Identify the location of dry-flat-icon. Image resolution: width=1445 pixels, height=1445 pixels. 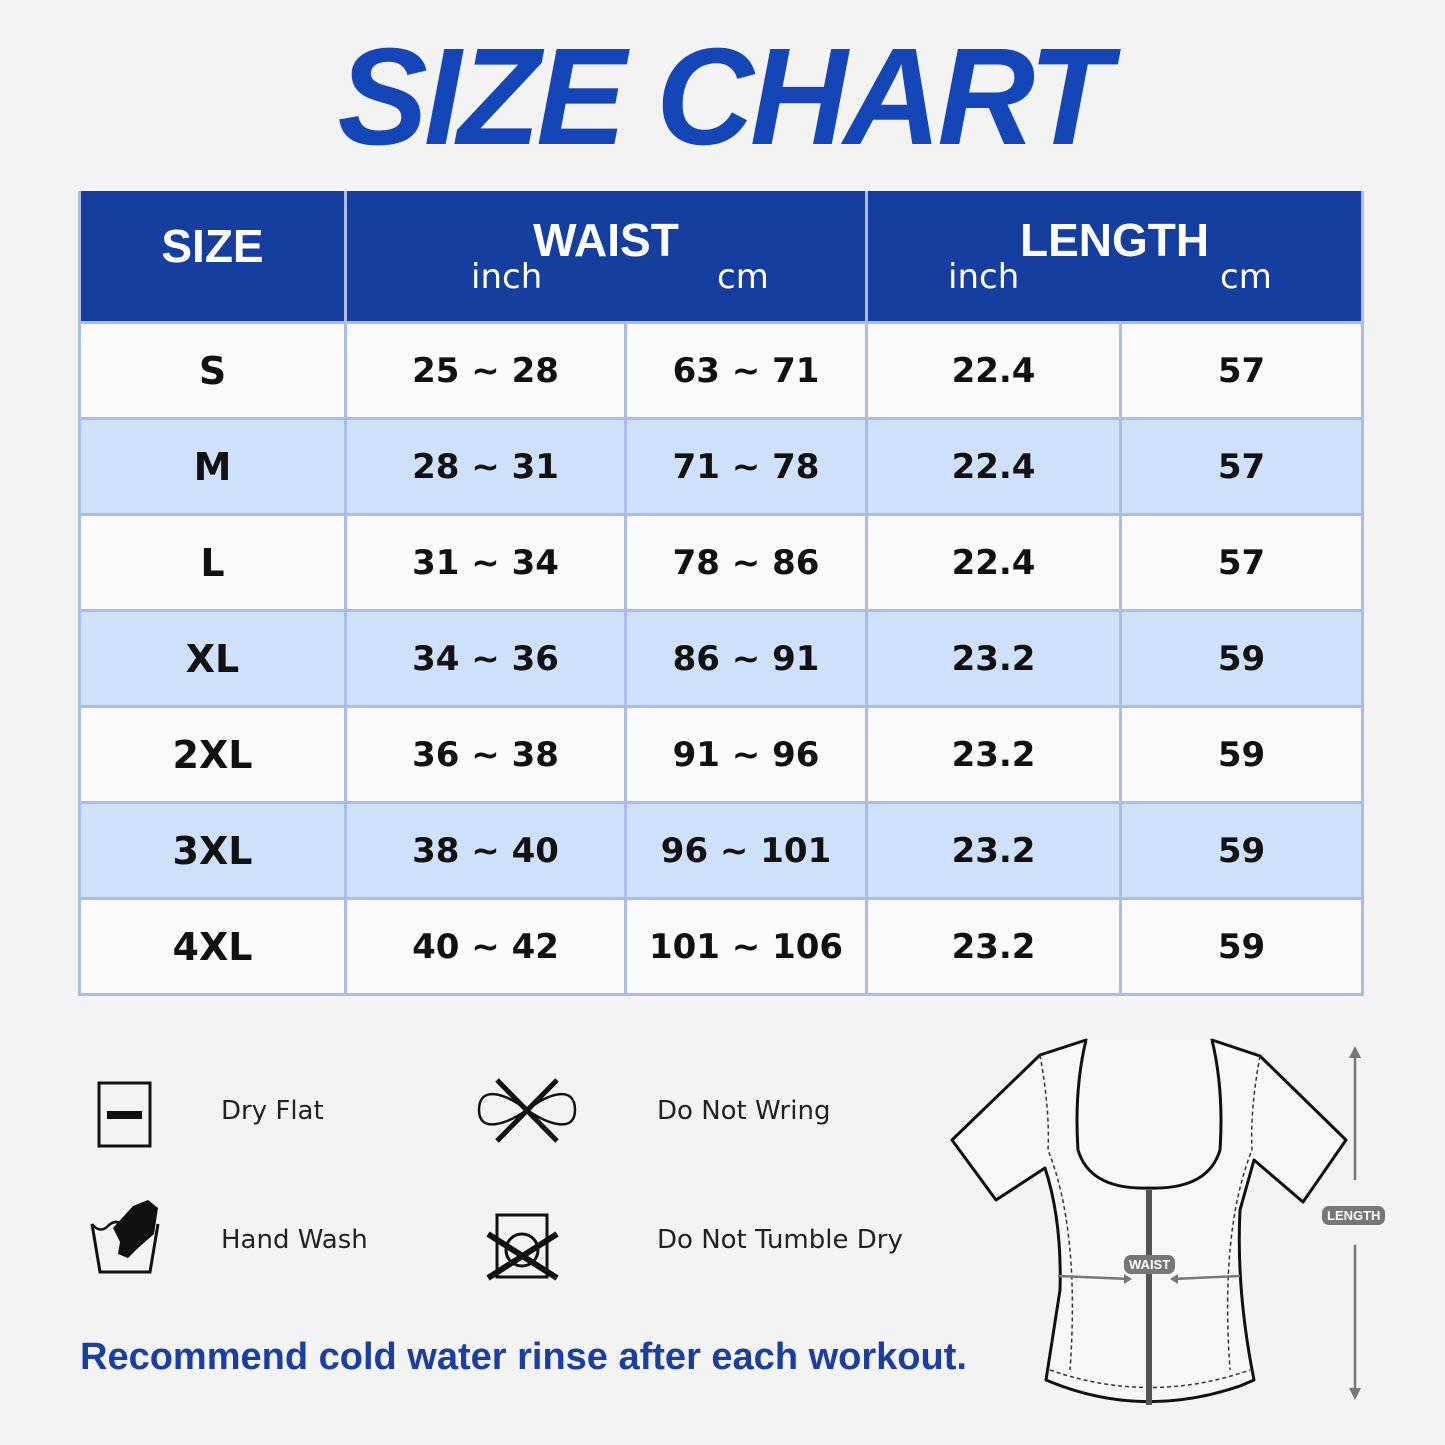
(124, 1114).